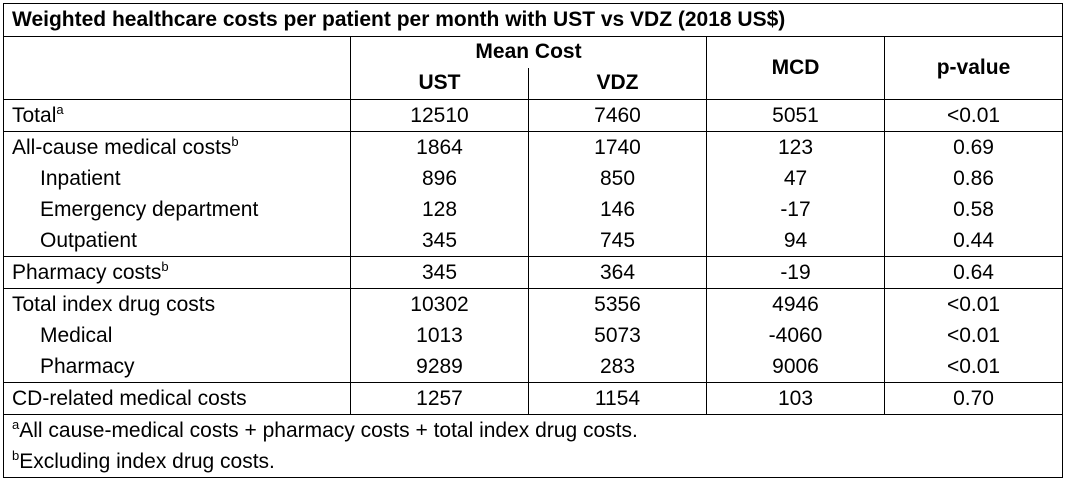  What do you see at coordinates (795, 398) in the screenshot?
I see `cell-mcd: 103` at bounding box center [795, 398].